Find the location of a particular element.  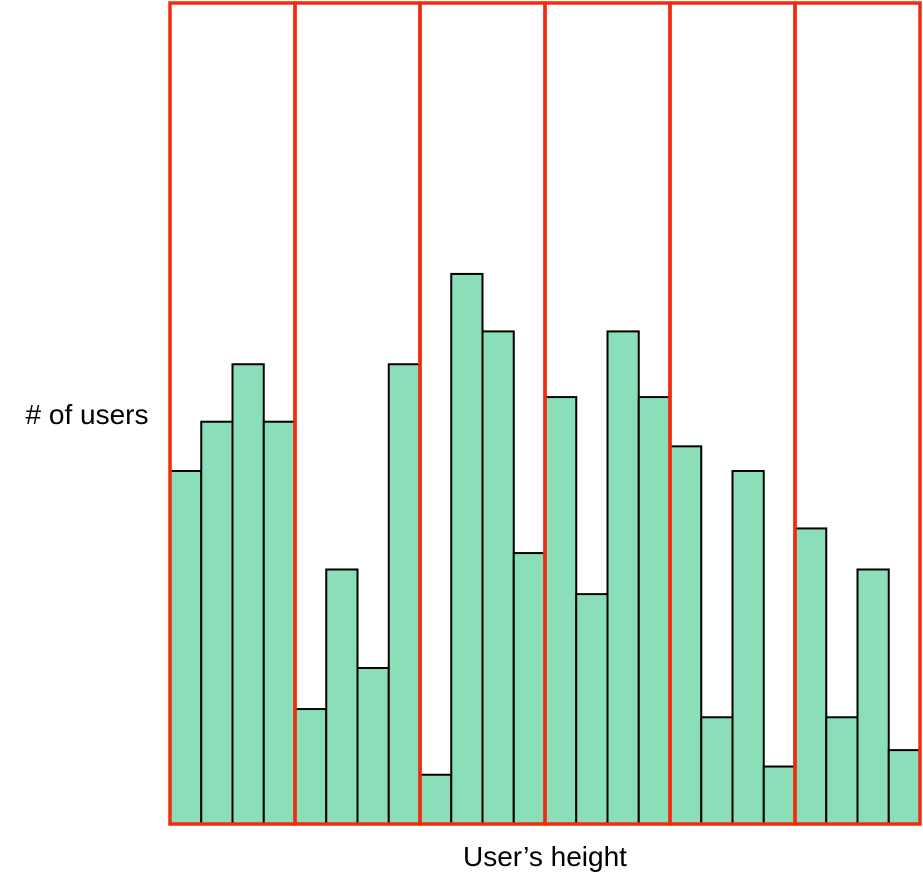

y-axis-label: # of users is located at coordinates (87, 414).